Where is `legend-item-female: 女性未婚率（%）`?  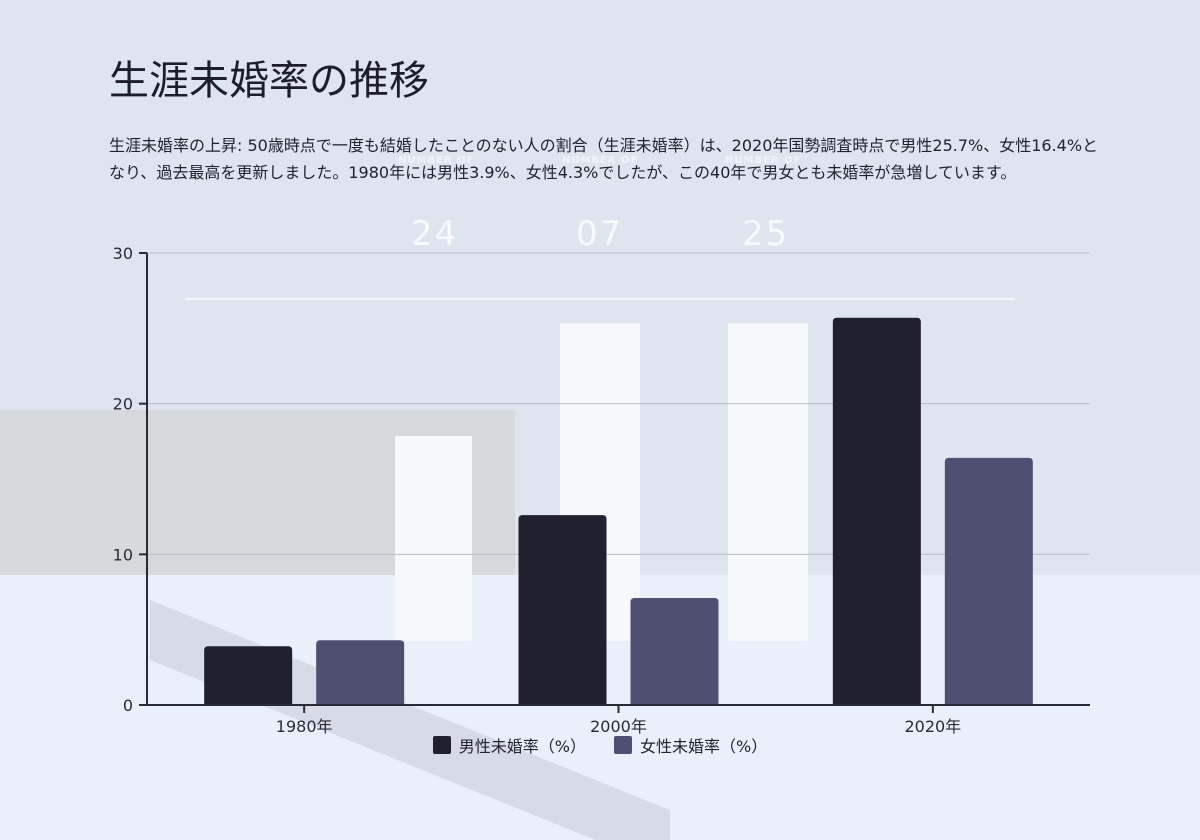 legend-item-female: 女性未婚率（%） is located at coordinates (690, 745).